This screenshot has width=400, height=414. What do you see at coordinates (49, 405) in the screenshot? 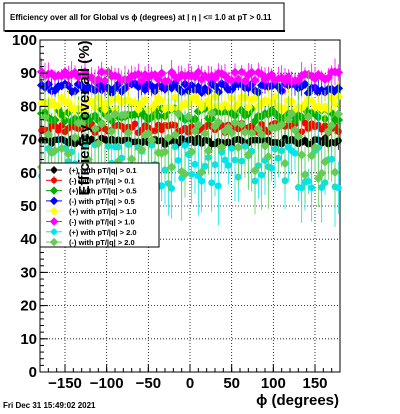
I see `timestamp: Fri Dec 31 15:49:02 2021` at bounding box center [49, 405].